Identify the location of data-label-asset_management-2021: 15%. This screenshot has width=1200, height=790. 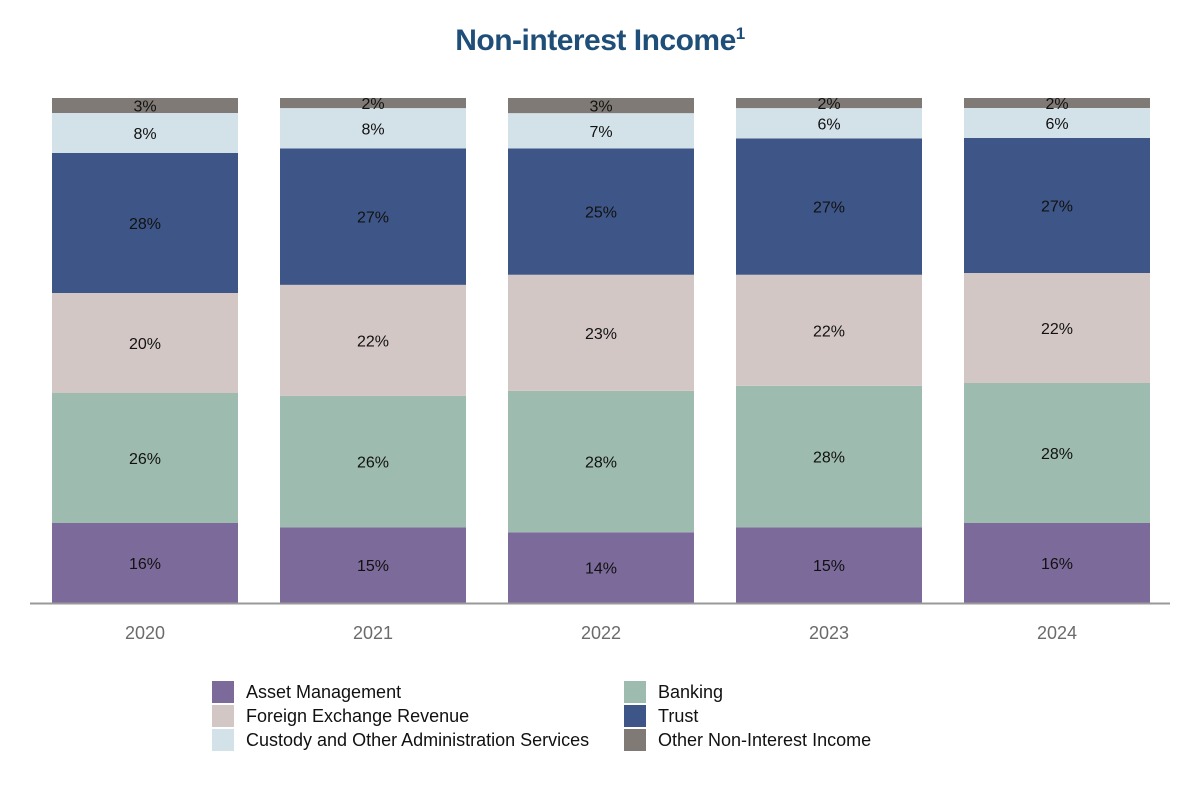
(373, 566).